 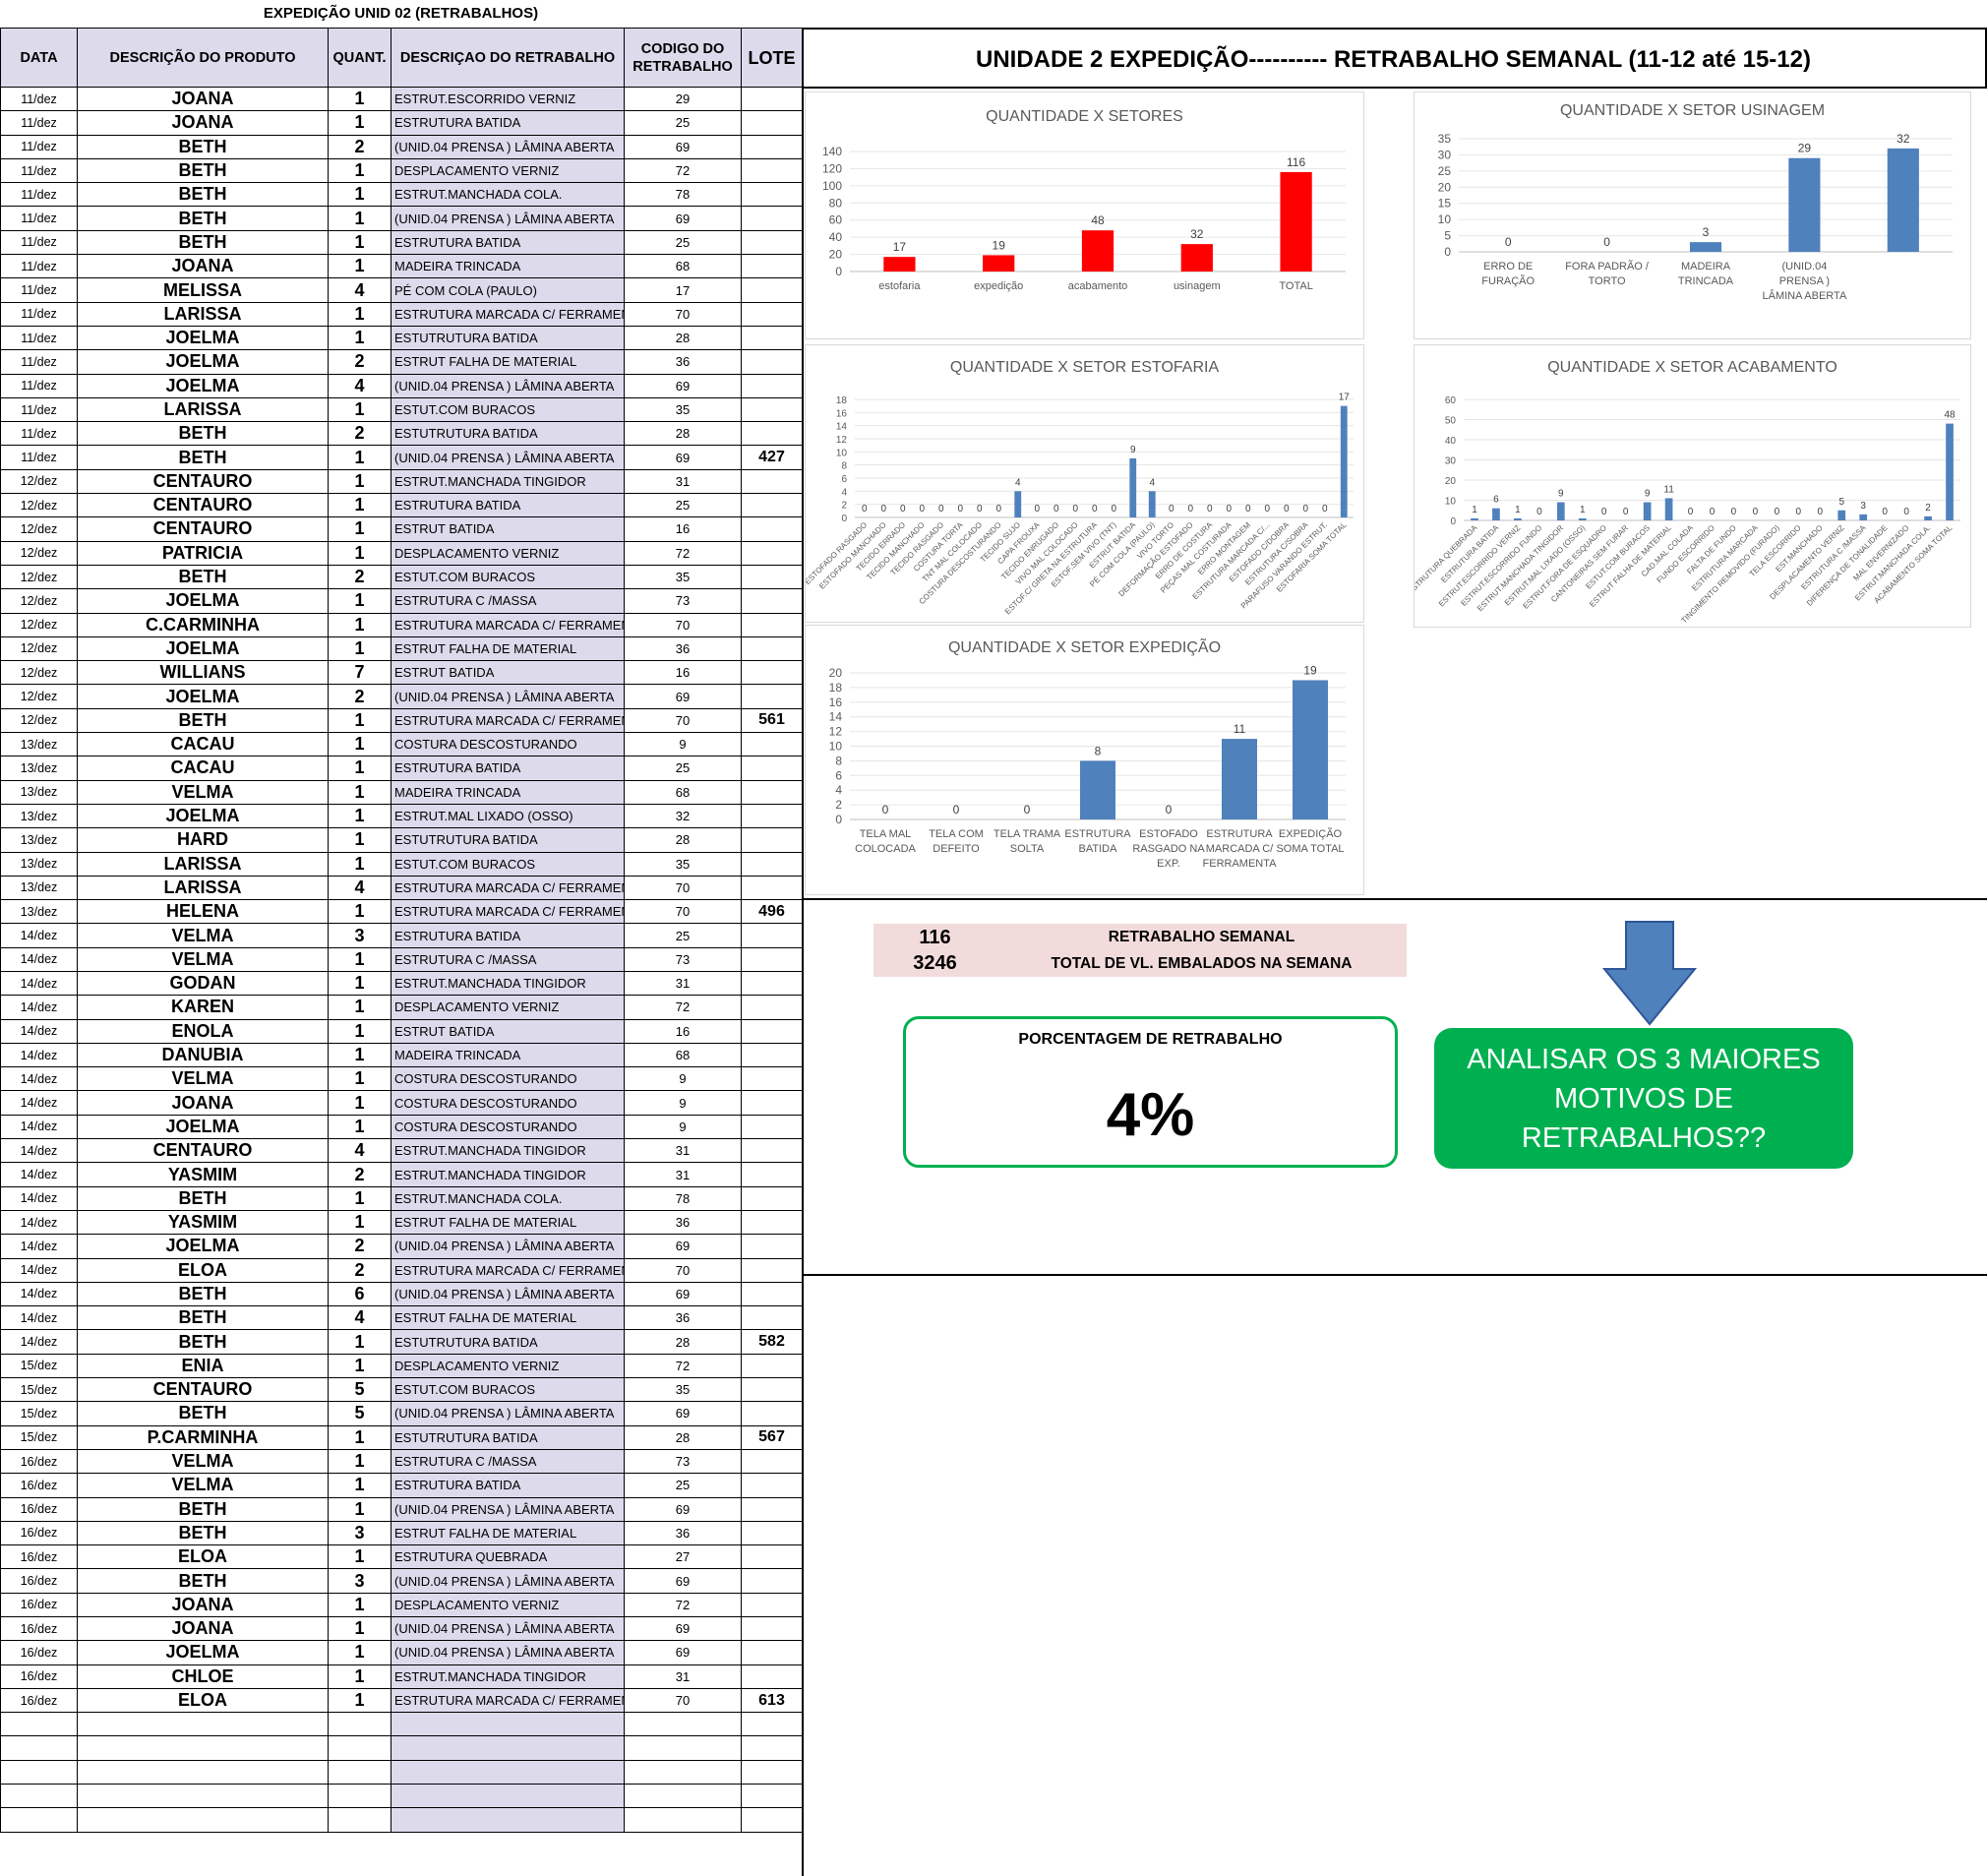 I want to click on table-row: 16/dez CHLOE 1 ESTRUT.MANCHADA TINGIDOR 31, so click(x=401, y=1676).